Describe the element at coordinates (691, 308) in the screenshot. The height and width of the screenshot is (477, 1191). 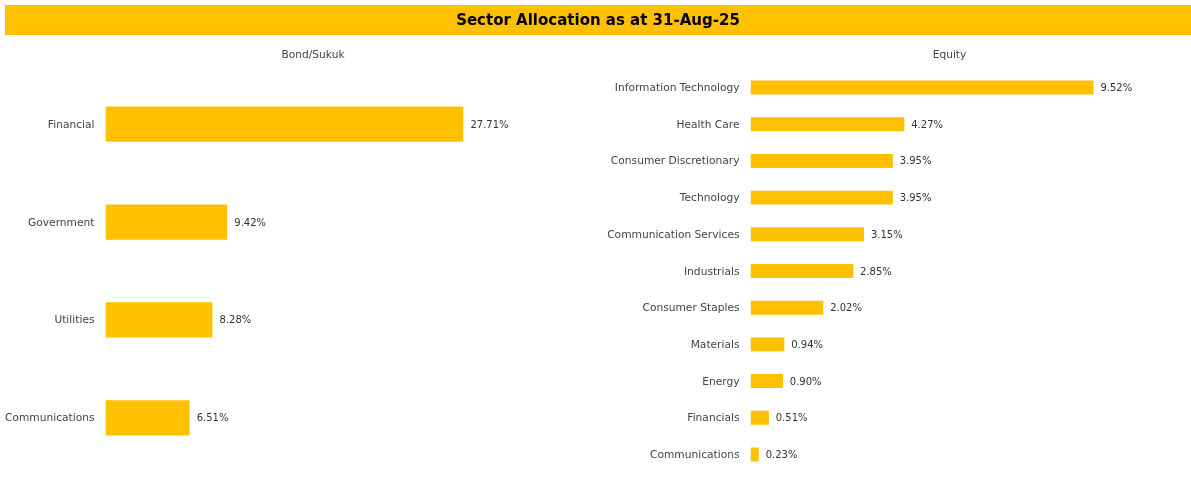
I see `y-tick-label: Consumer Staples` at that location.